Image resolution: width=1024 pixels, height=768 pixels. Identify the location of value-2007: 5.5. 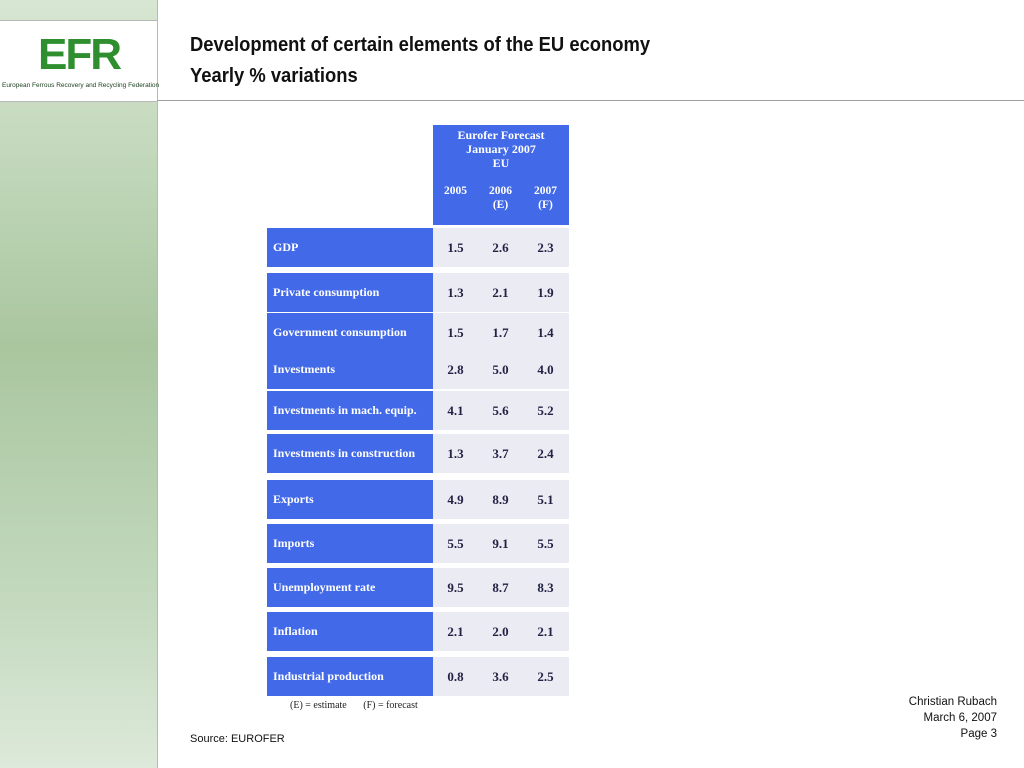
(545, 543).